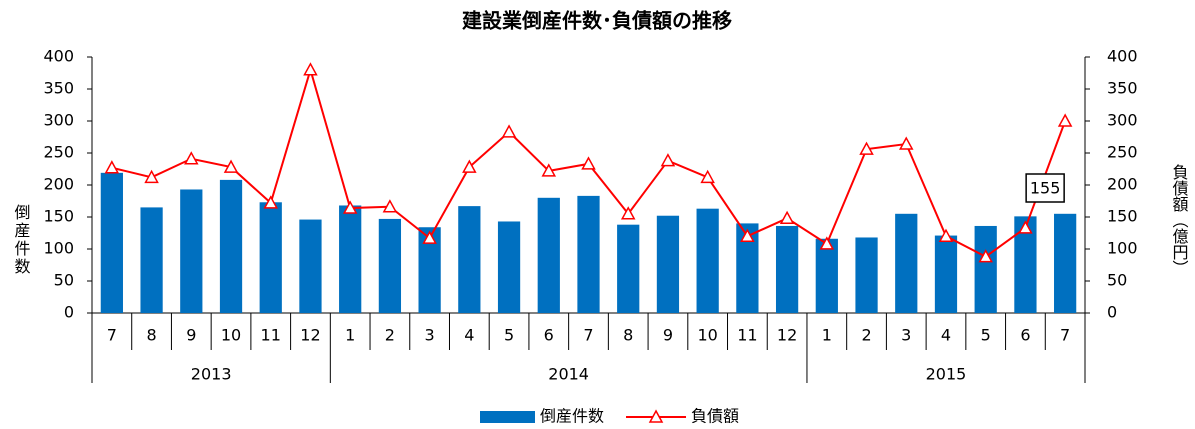  What do you see at coordinates (1122, 88) in the screenshot?
I see `y2-tick-label: 350` at bounding box center [1122, 88].